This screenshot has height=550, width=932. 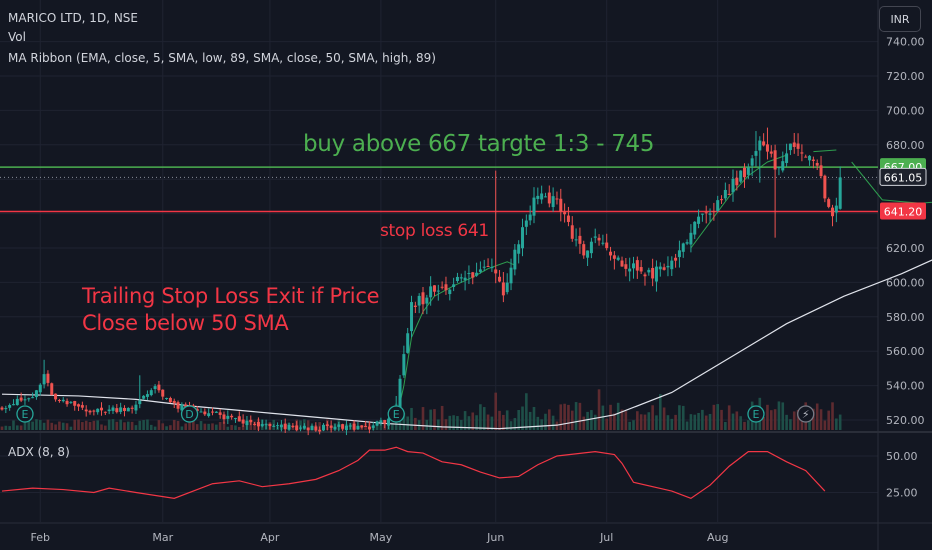 I want to click on price-tag-641-20: 641.20, so click(x=903, y=211).